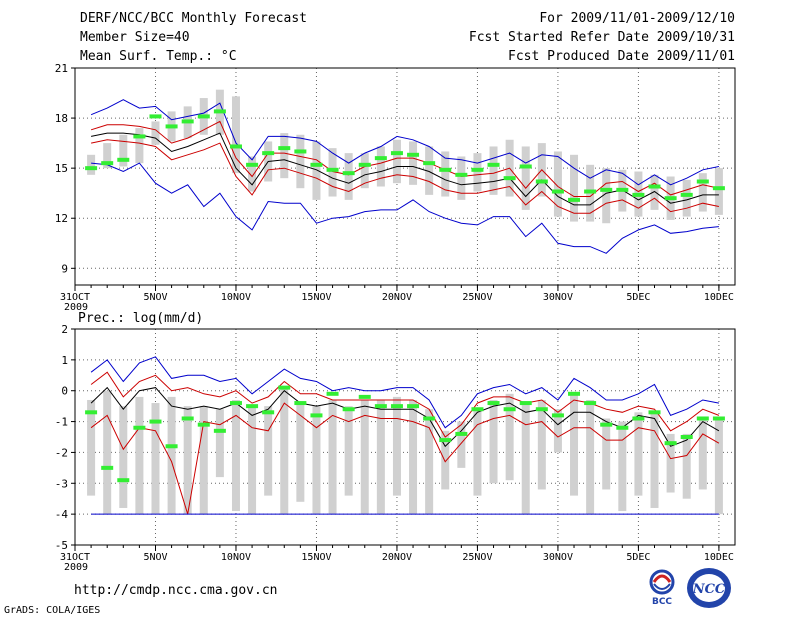  What do you see at coordinates (397, 557) in the screenshot?
I see `prec-x-tick-label: 20NOV` at bounding box center [397, 557].